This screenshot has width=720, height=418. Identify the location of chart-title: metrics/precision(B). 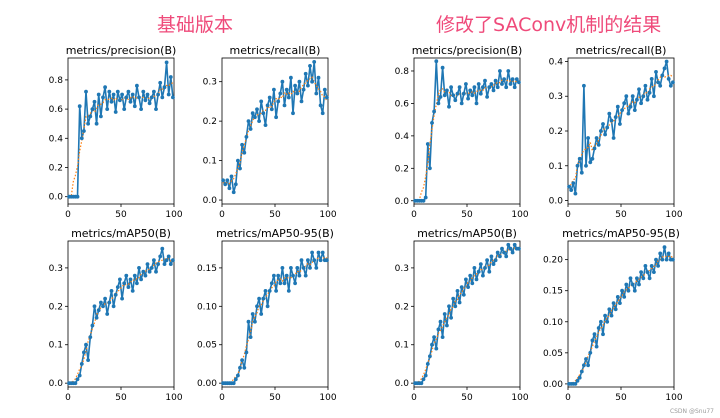
(121, 50).